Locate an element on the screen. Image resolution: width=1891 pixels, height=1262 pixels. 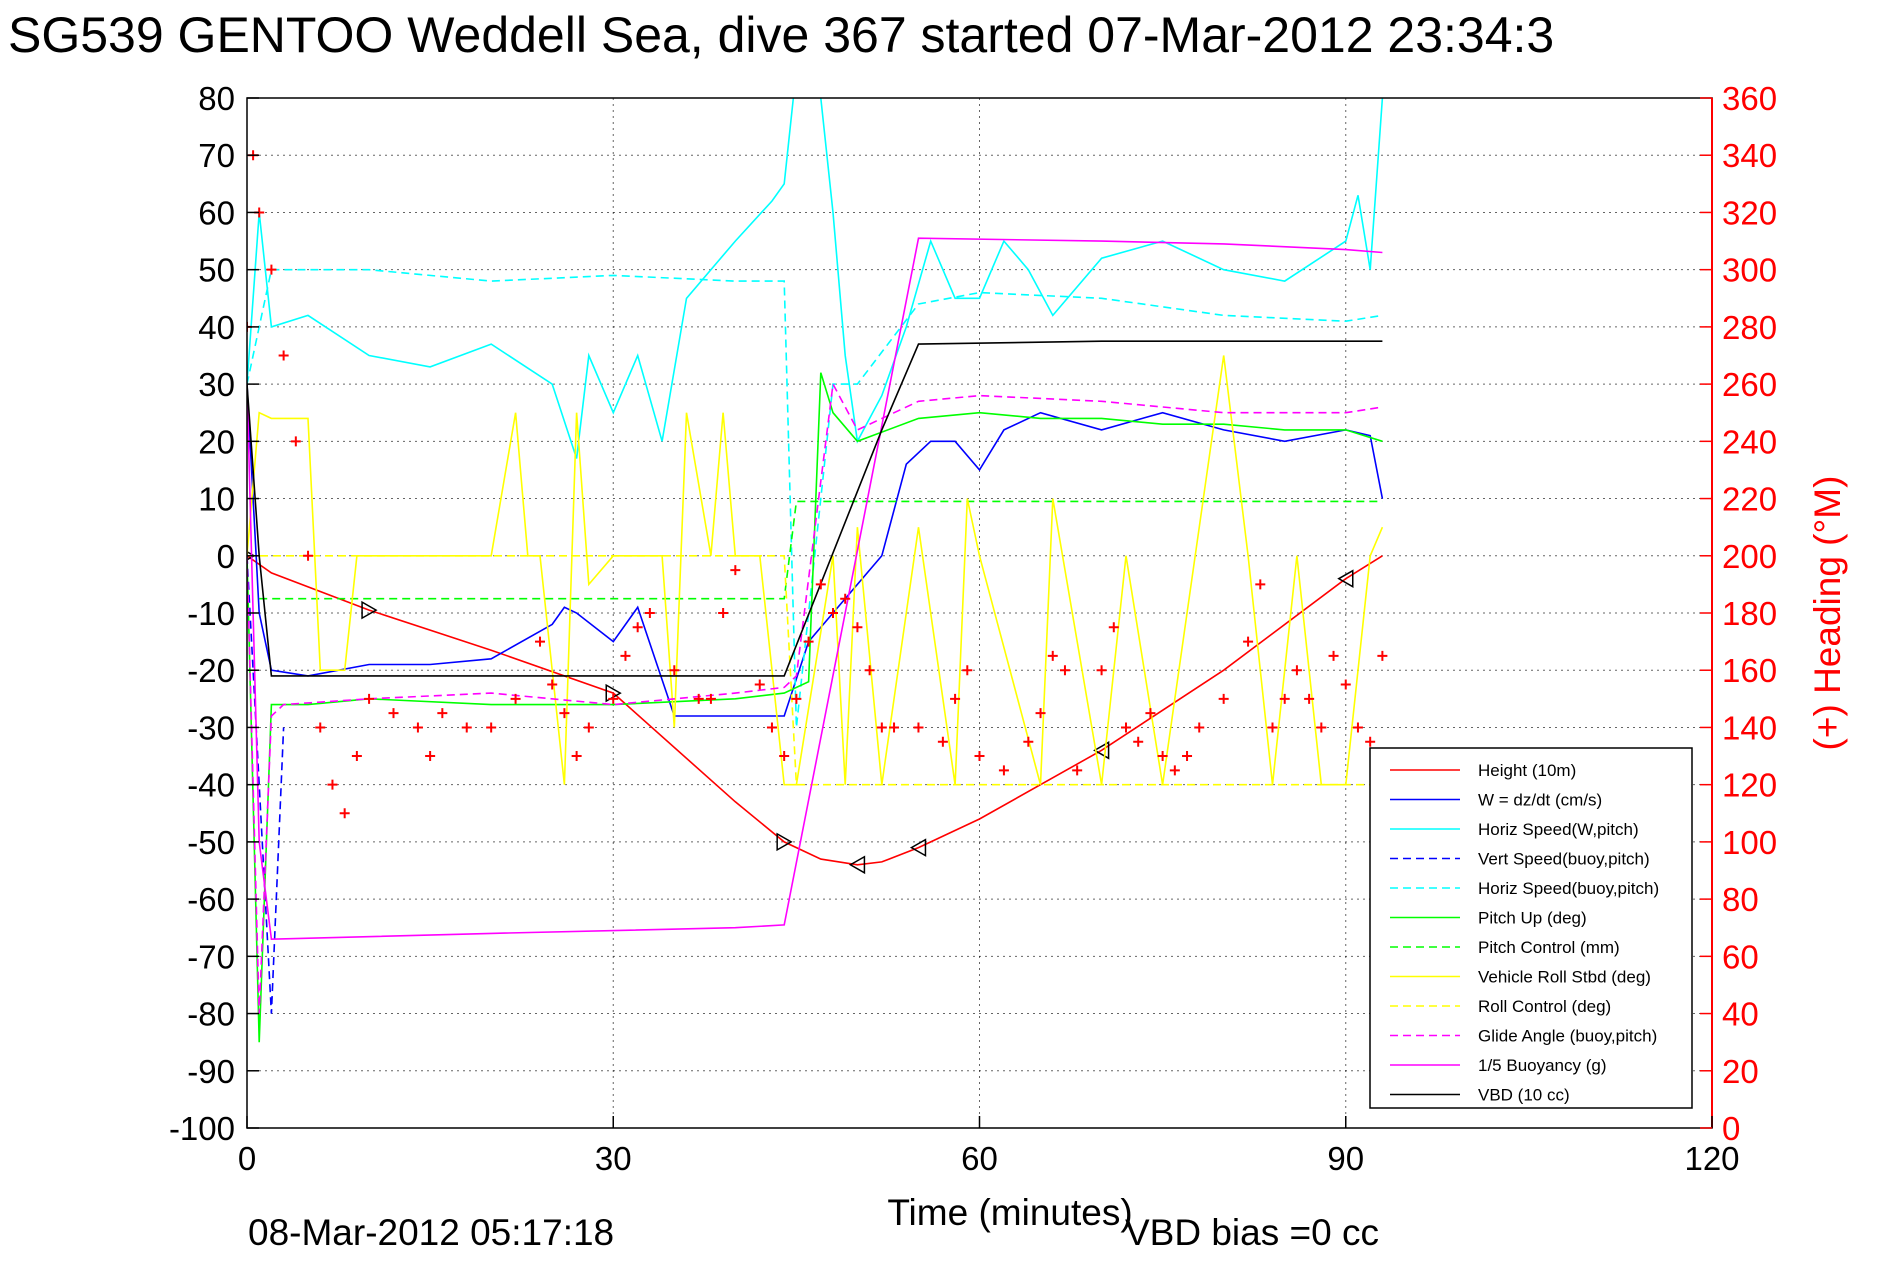
y-tick-label: -100 is located at coordinates (202, 1128).